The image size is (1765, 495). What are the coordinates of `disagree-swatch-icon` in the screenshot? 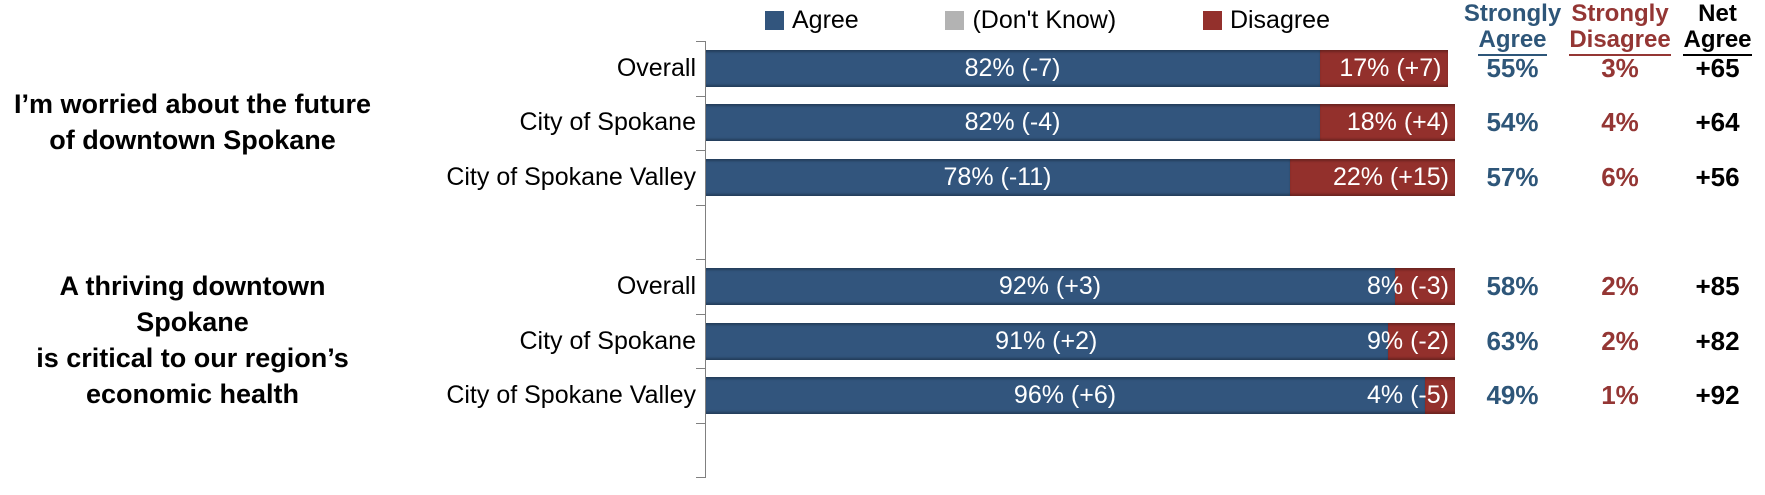 It's located at (1212, 20).